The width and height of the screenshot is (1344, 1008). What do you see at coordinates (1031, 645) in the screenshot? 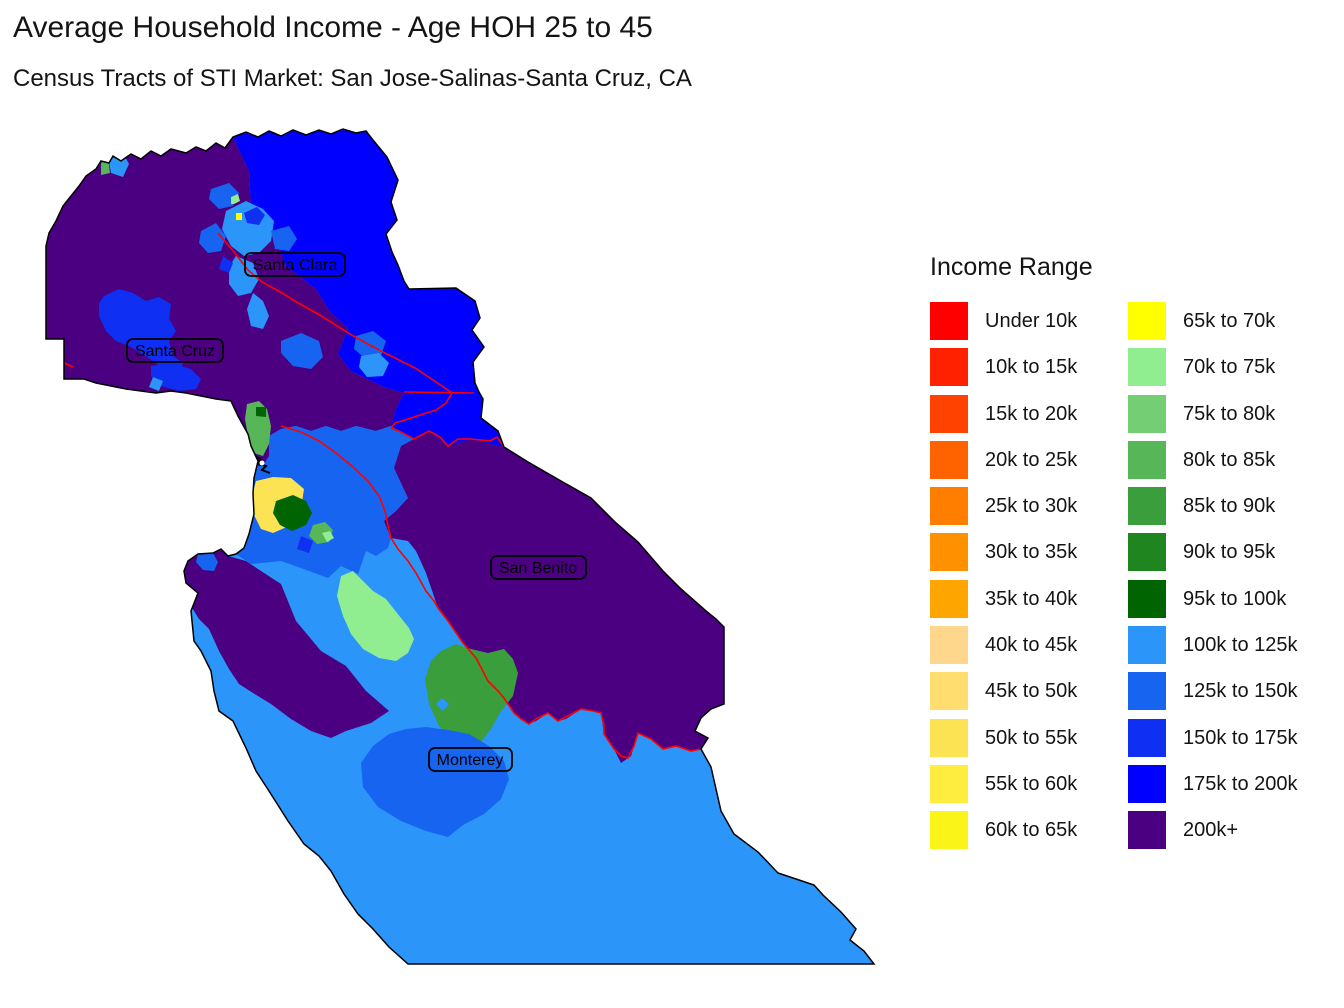
I see `legend-label: 40k to 45k` at bounding box center [1031, 645].